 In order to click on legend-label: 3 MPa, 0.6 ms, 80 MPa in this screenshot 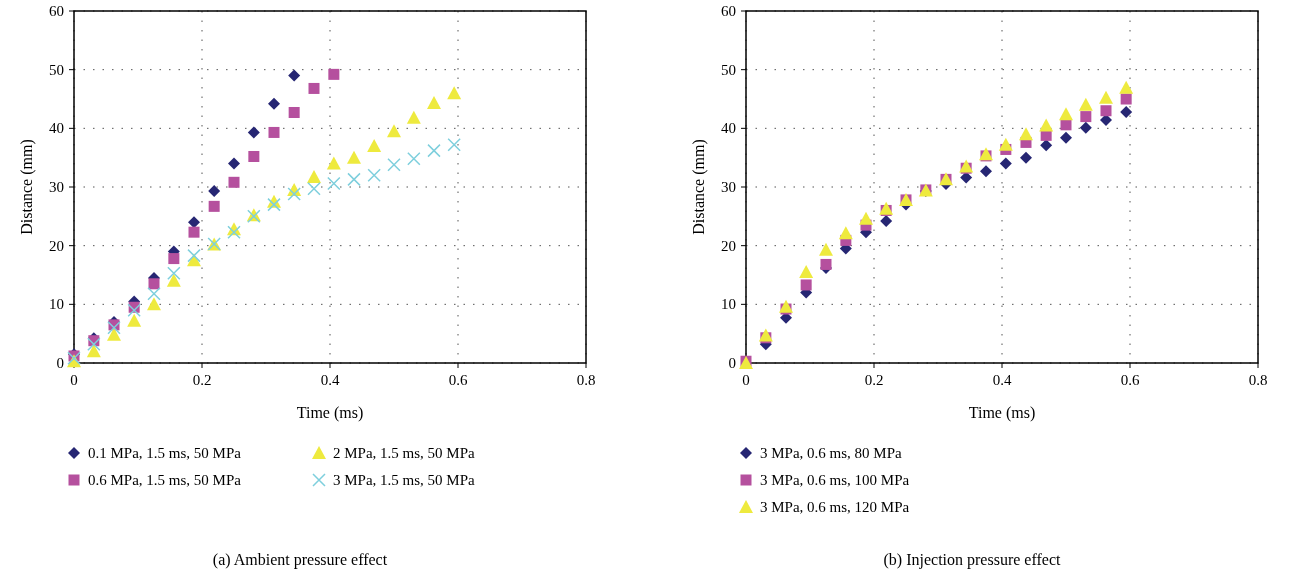, I will do `click(831, 453)`.